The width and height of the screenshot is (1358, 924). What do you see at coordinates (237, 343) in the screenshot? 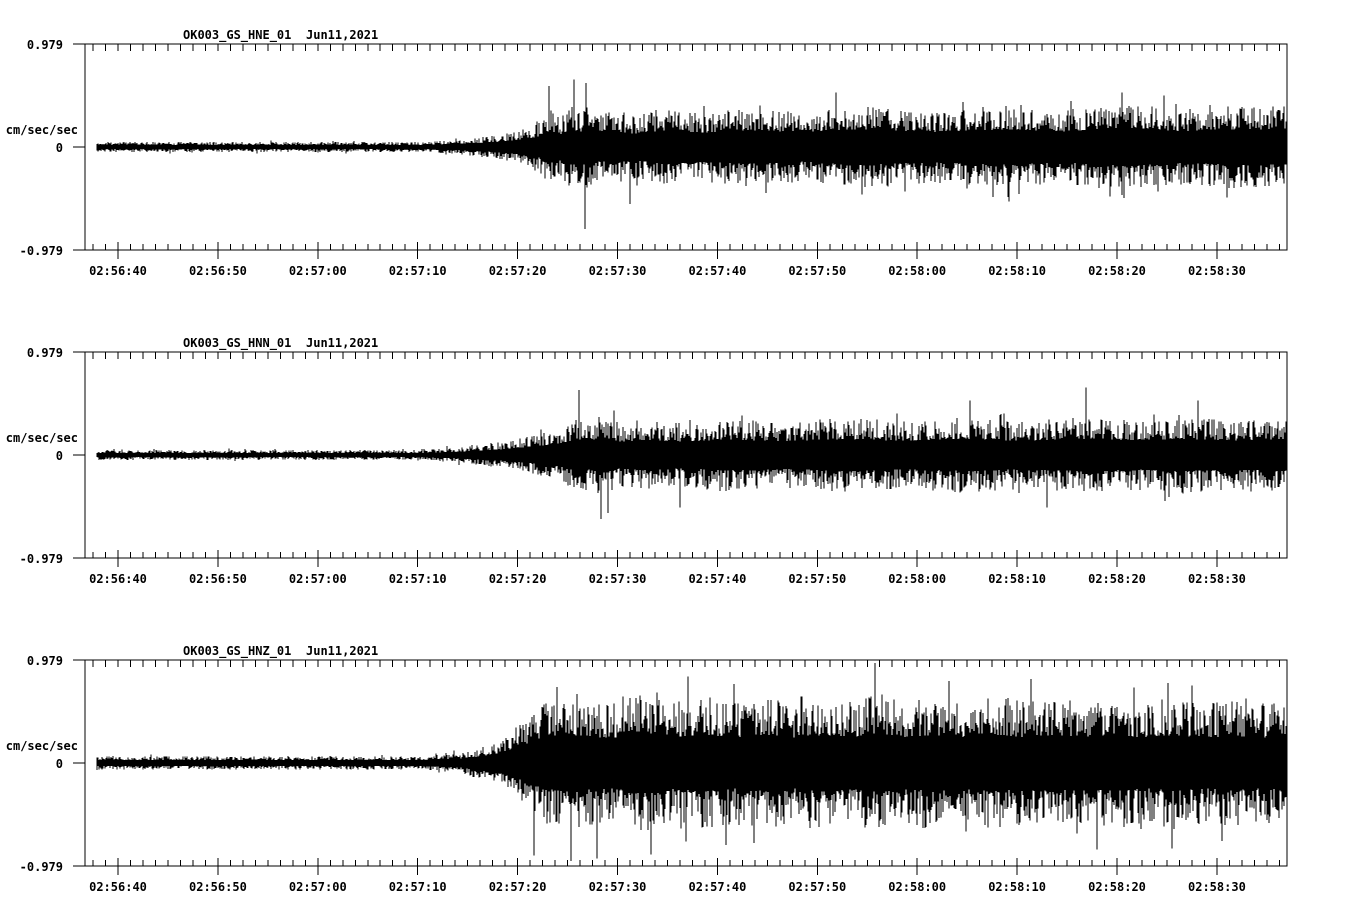
I see `panel-title-station: OK003_GS_HNN_01` at bounding box center [237, 343].